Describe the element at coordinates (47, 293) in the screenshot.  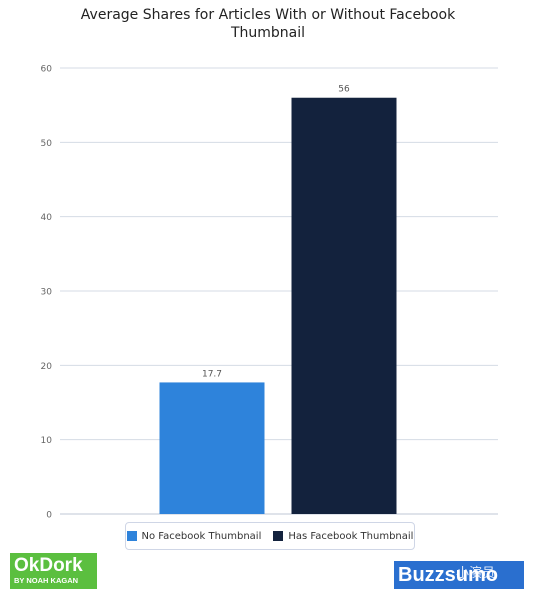
I see `y-tick-label-30: 30` at that location.